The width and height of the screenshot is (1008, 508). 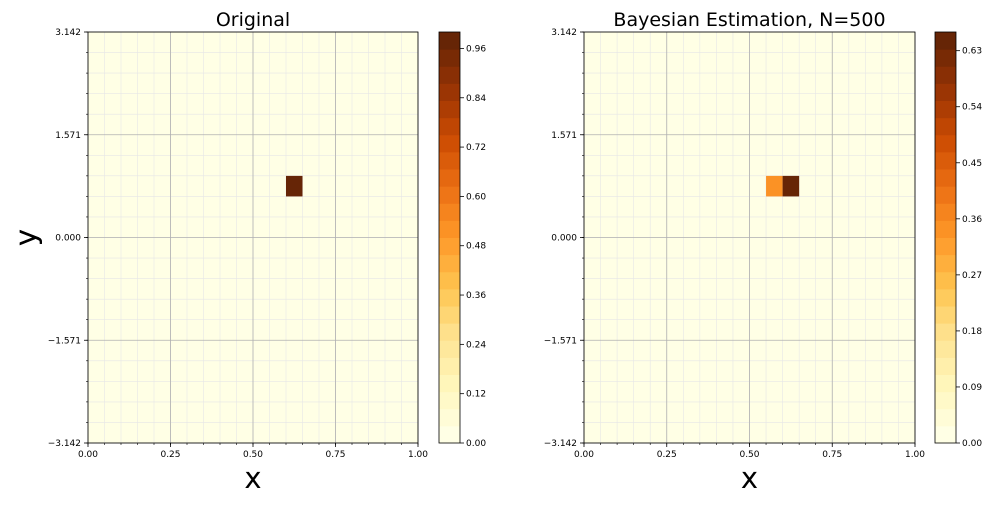 What do you see at coordinates (972, 52) in the screenshot?
I see `colorbar-tick-label: 0.63` at bounding box center [972, 52].